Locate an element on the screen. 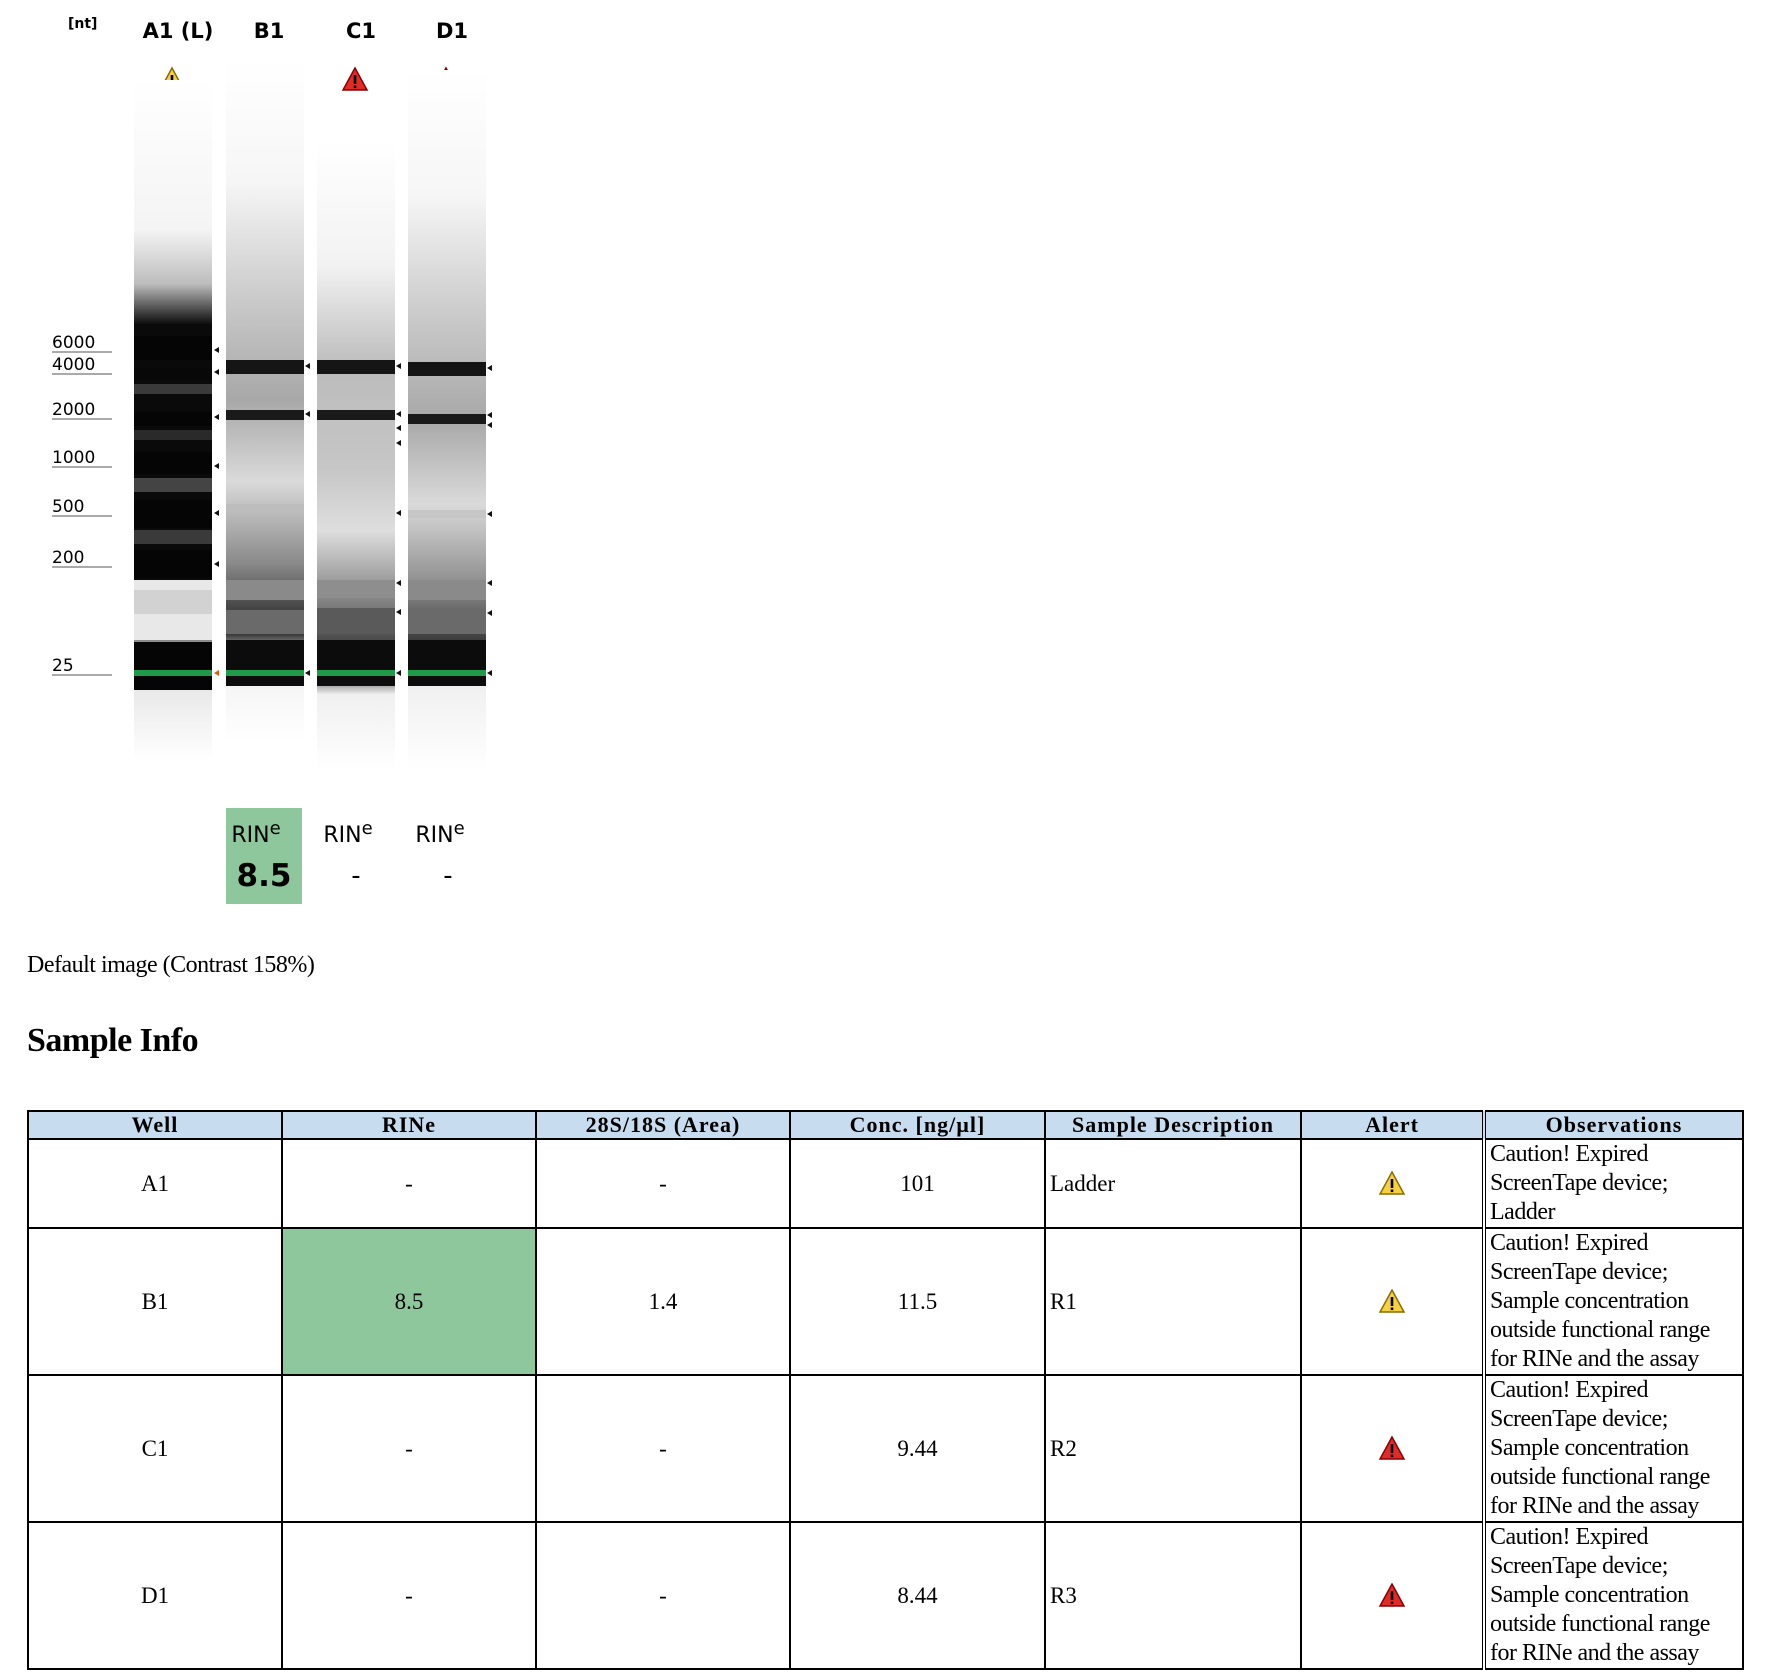 This screenshot has width=1768, height=1672. cell-well: C1 is located at coordinates (155, 1448).